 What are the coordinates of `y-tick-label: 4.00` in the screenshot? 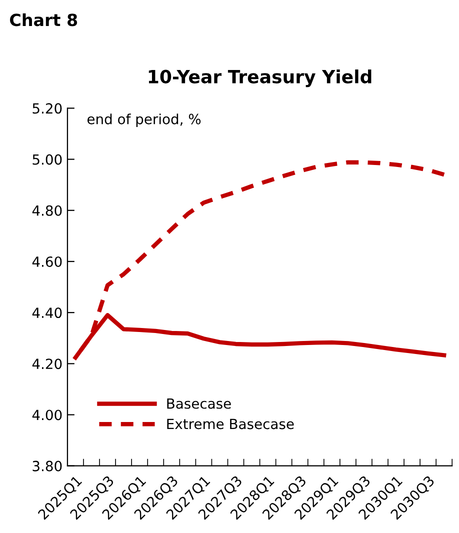 It's located at (47, 415).